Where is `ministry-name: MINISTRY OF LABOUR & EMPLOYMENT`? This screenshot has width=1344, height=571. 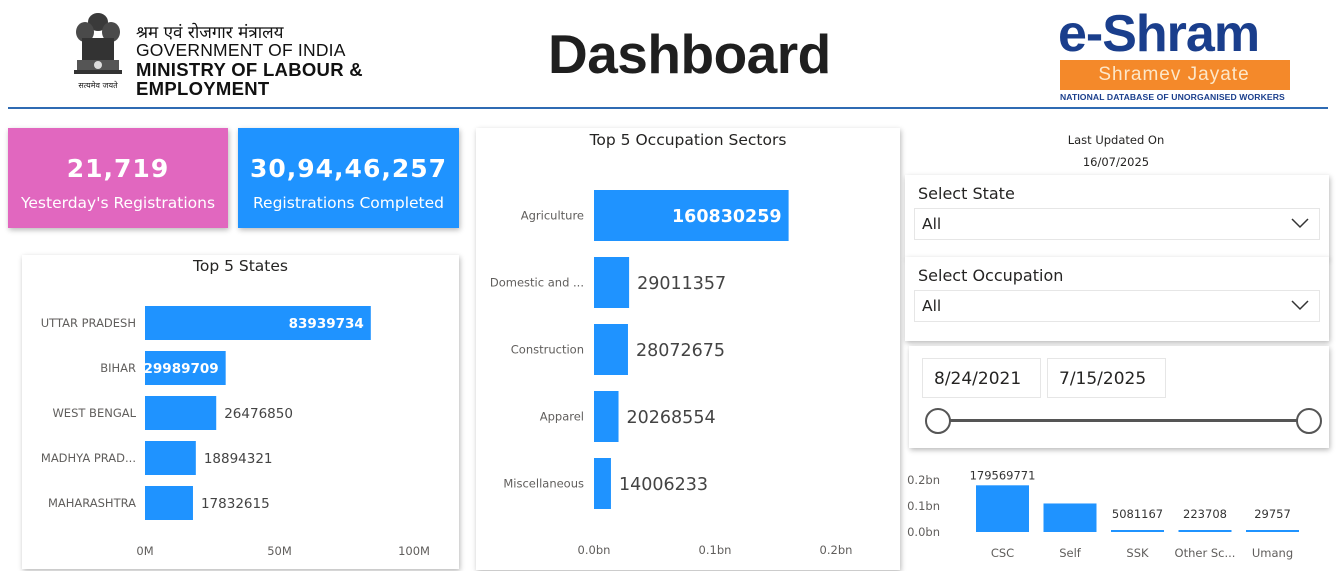 ministry-name: MINISTRY OF LABOUR & EMPLOYMENT is located at coordinates (249, 79).